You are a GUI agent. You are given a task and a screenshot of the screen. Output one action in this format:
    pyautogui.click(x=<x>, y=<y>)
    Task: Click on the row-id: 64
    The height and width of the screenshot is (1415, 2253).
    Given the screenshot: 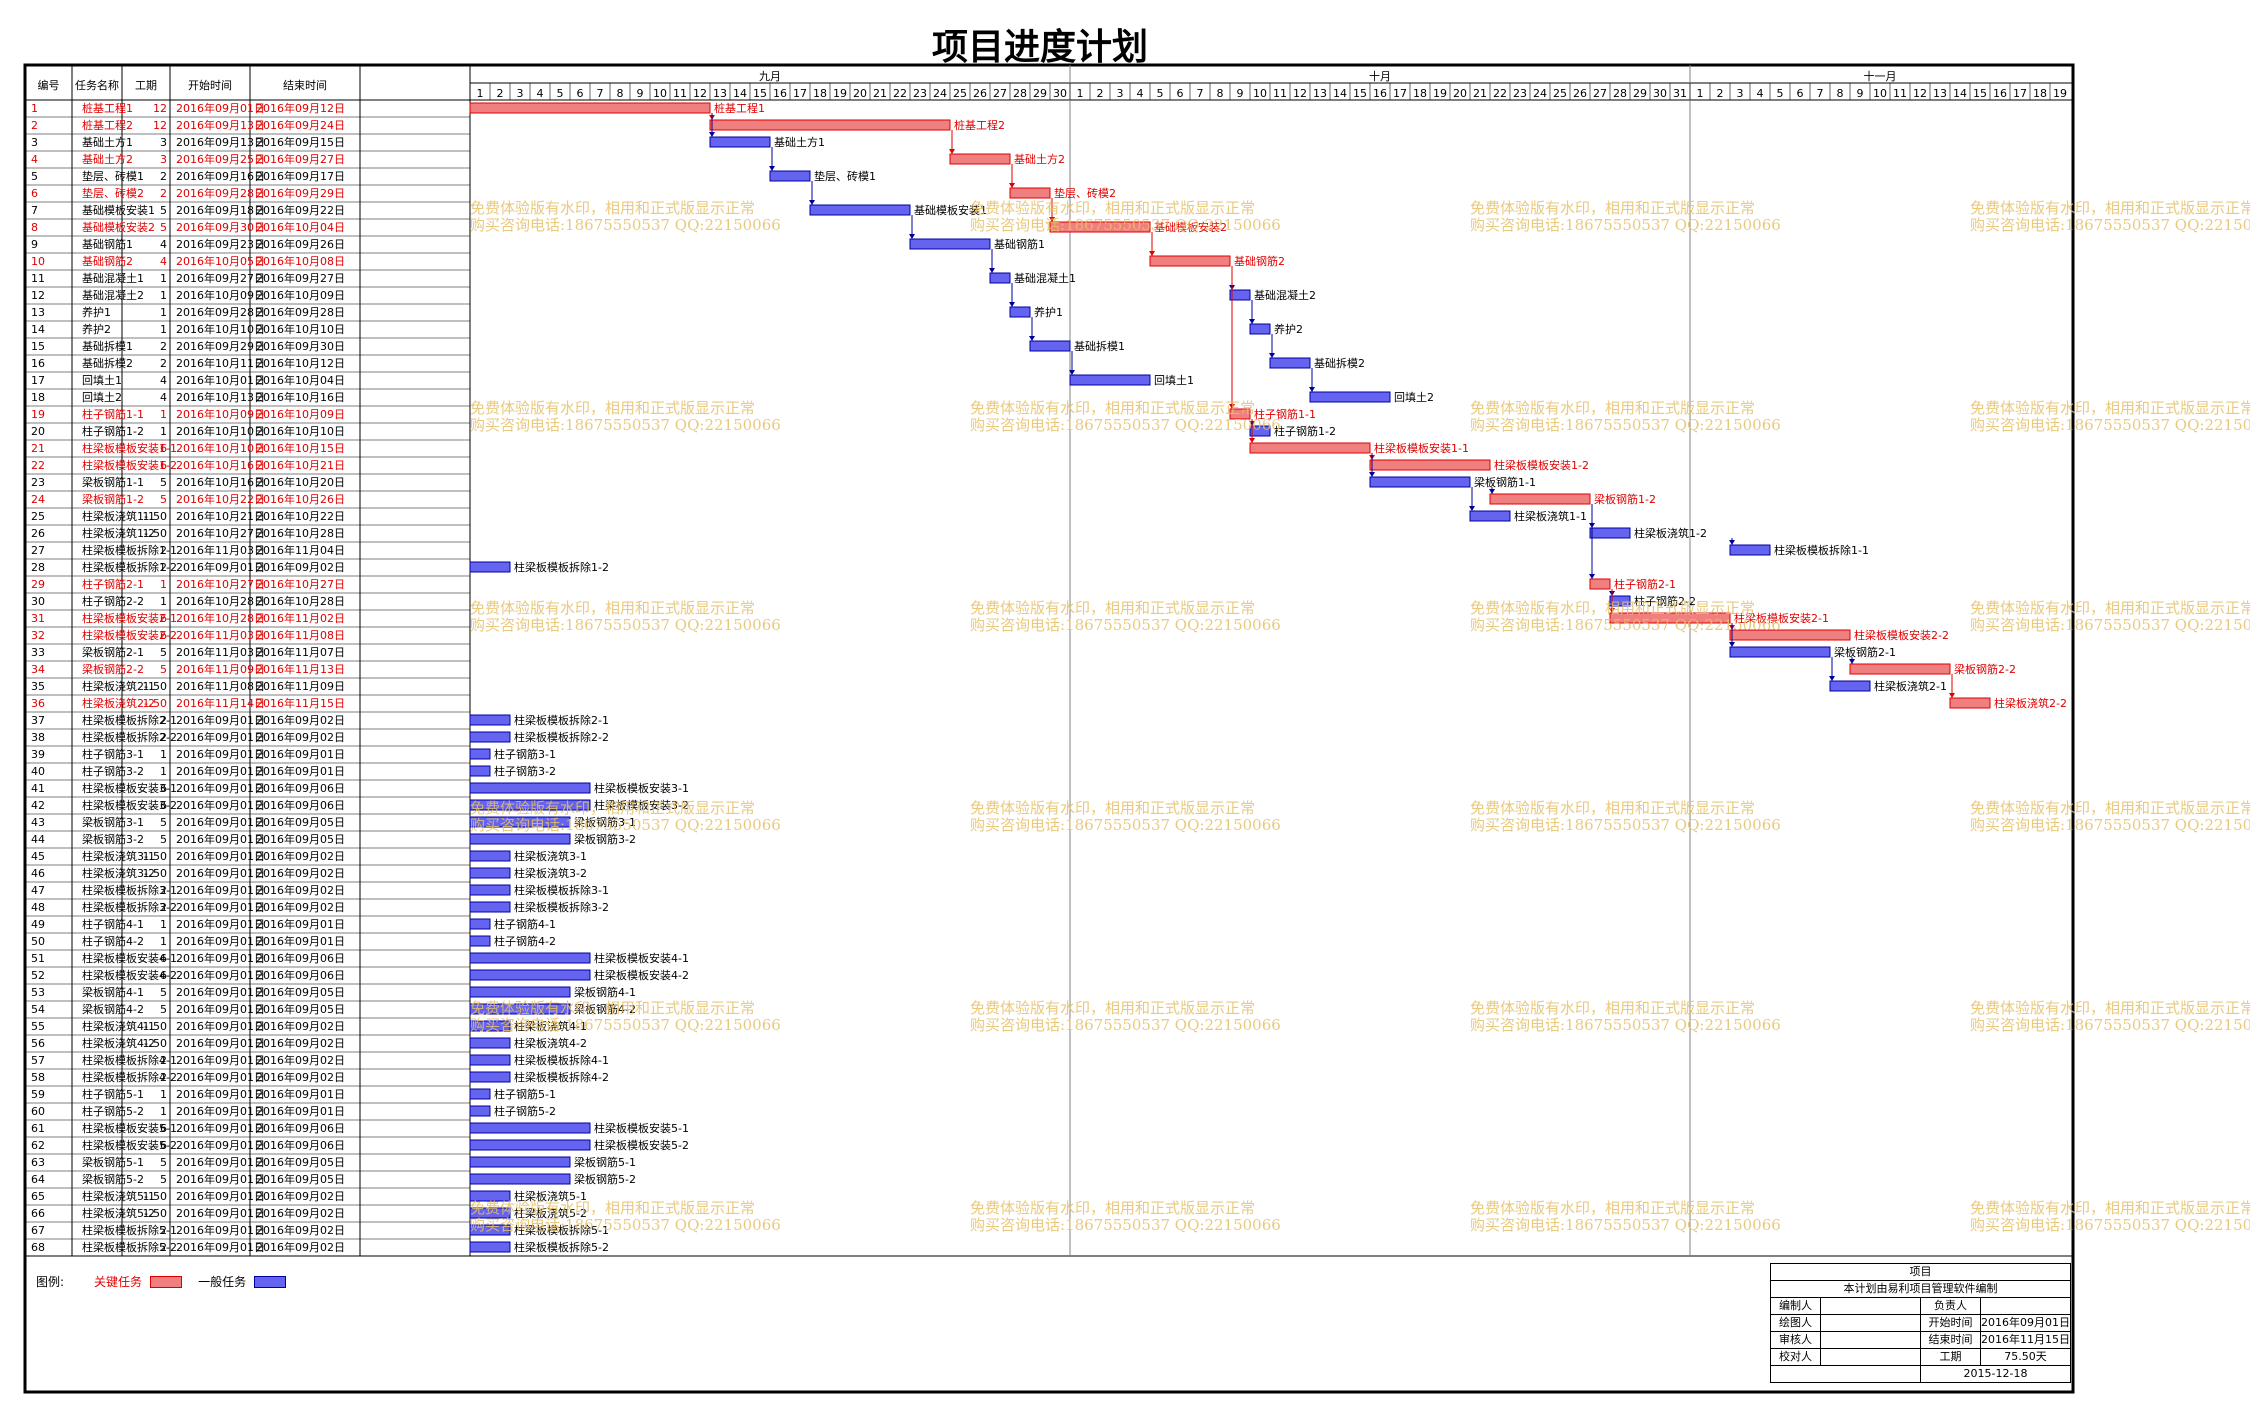 What is the action you would take?
    pyautogui.click(x=38, y=1179)
    